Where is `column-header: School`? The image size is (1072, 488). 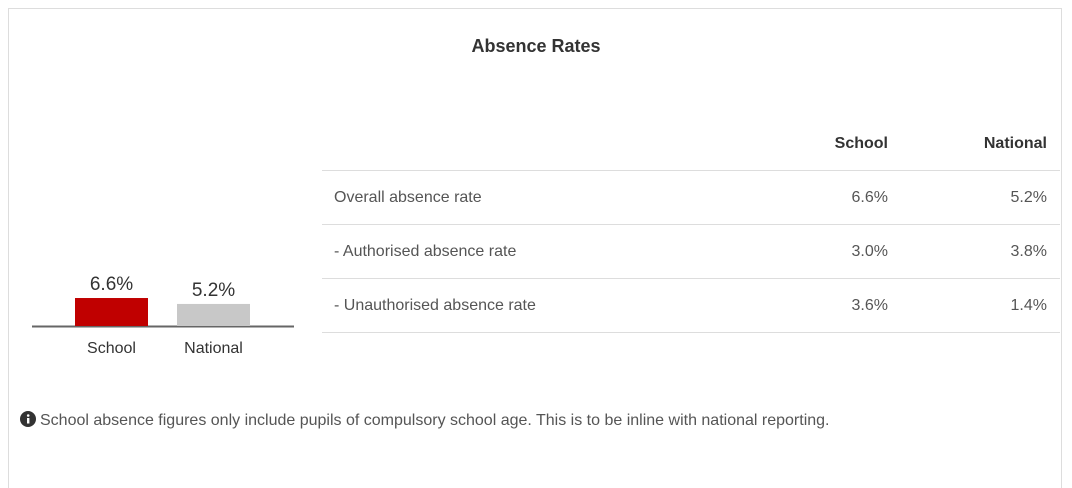 column-header: School is located at coordinates (861, 143).